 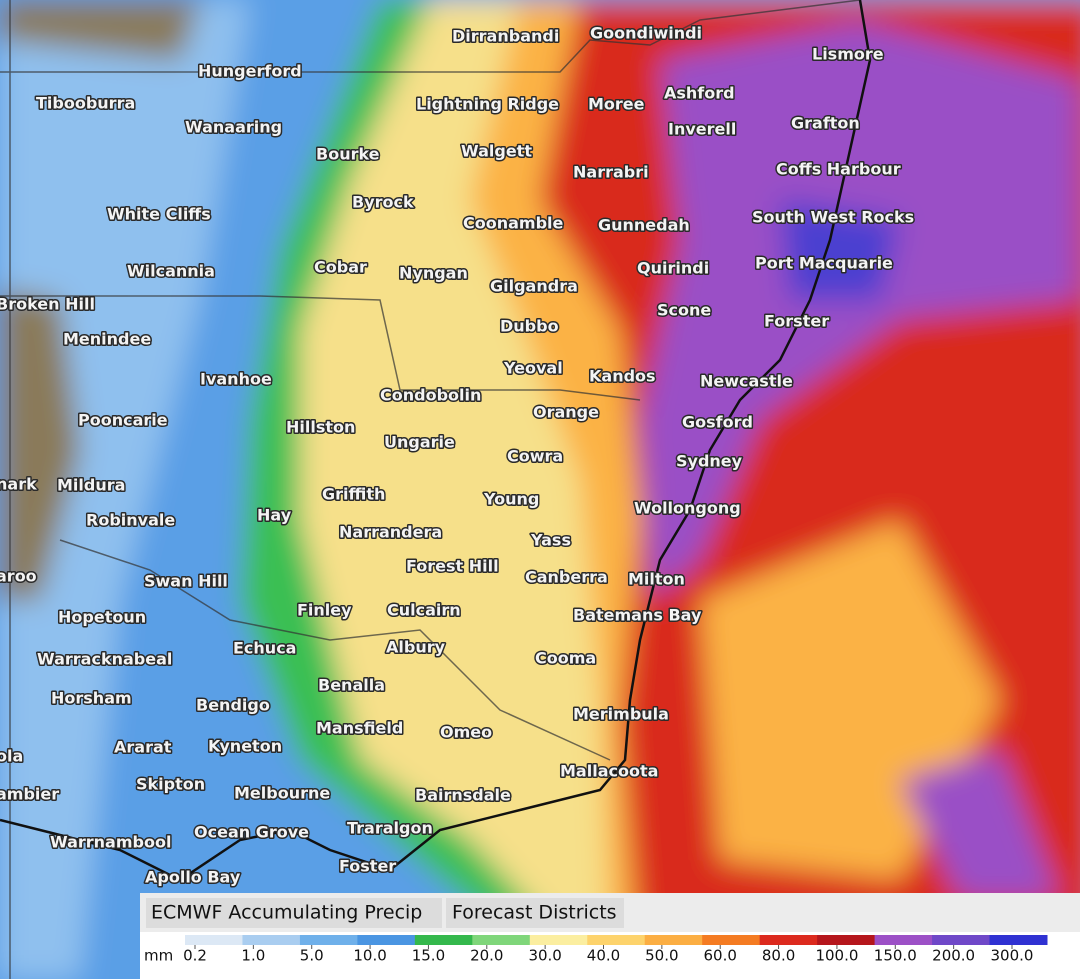 I want to click on place-label: Sydney, so click(x=709, y=461).